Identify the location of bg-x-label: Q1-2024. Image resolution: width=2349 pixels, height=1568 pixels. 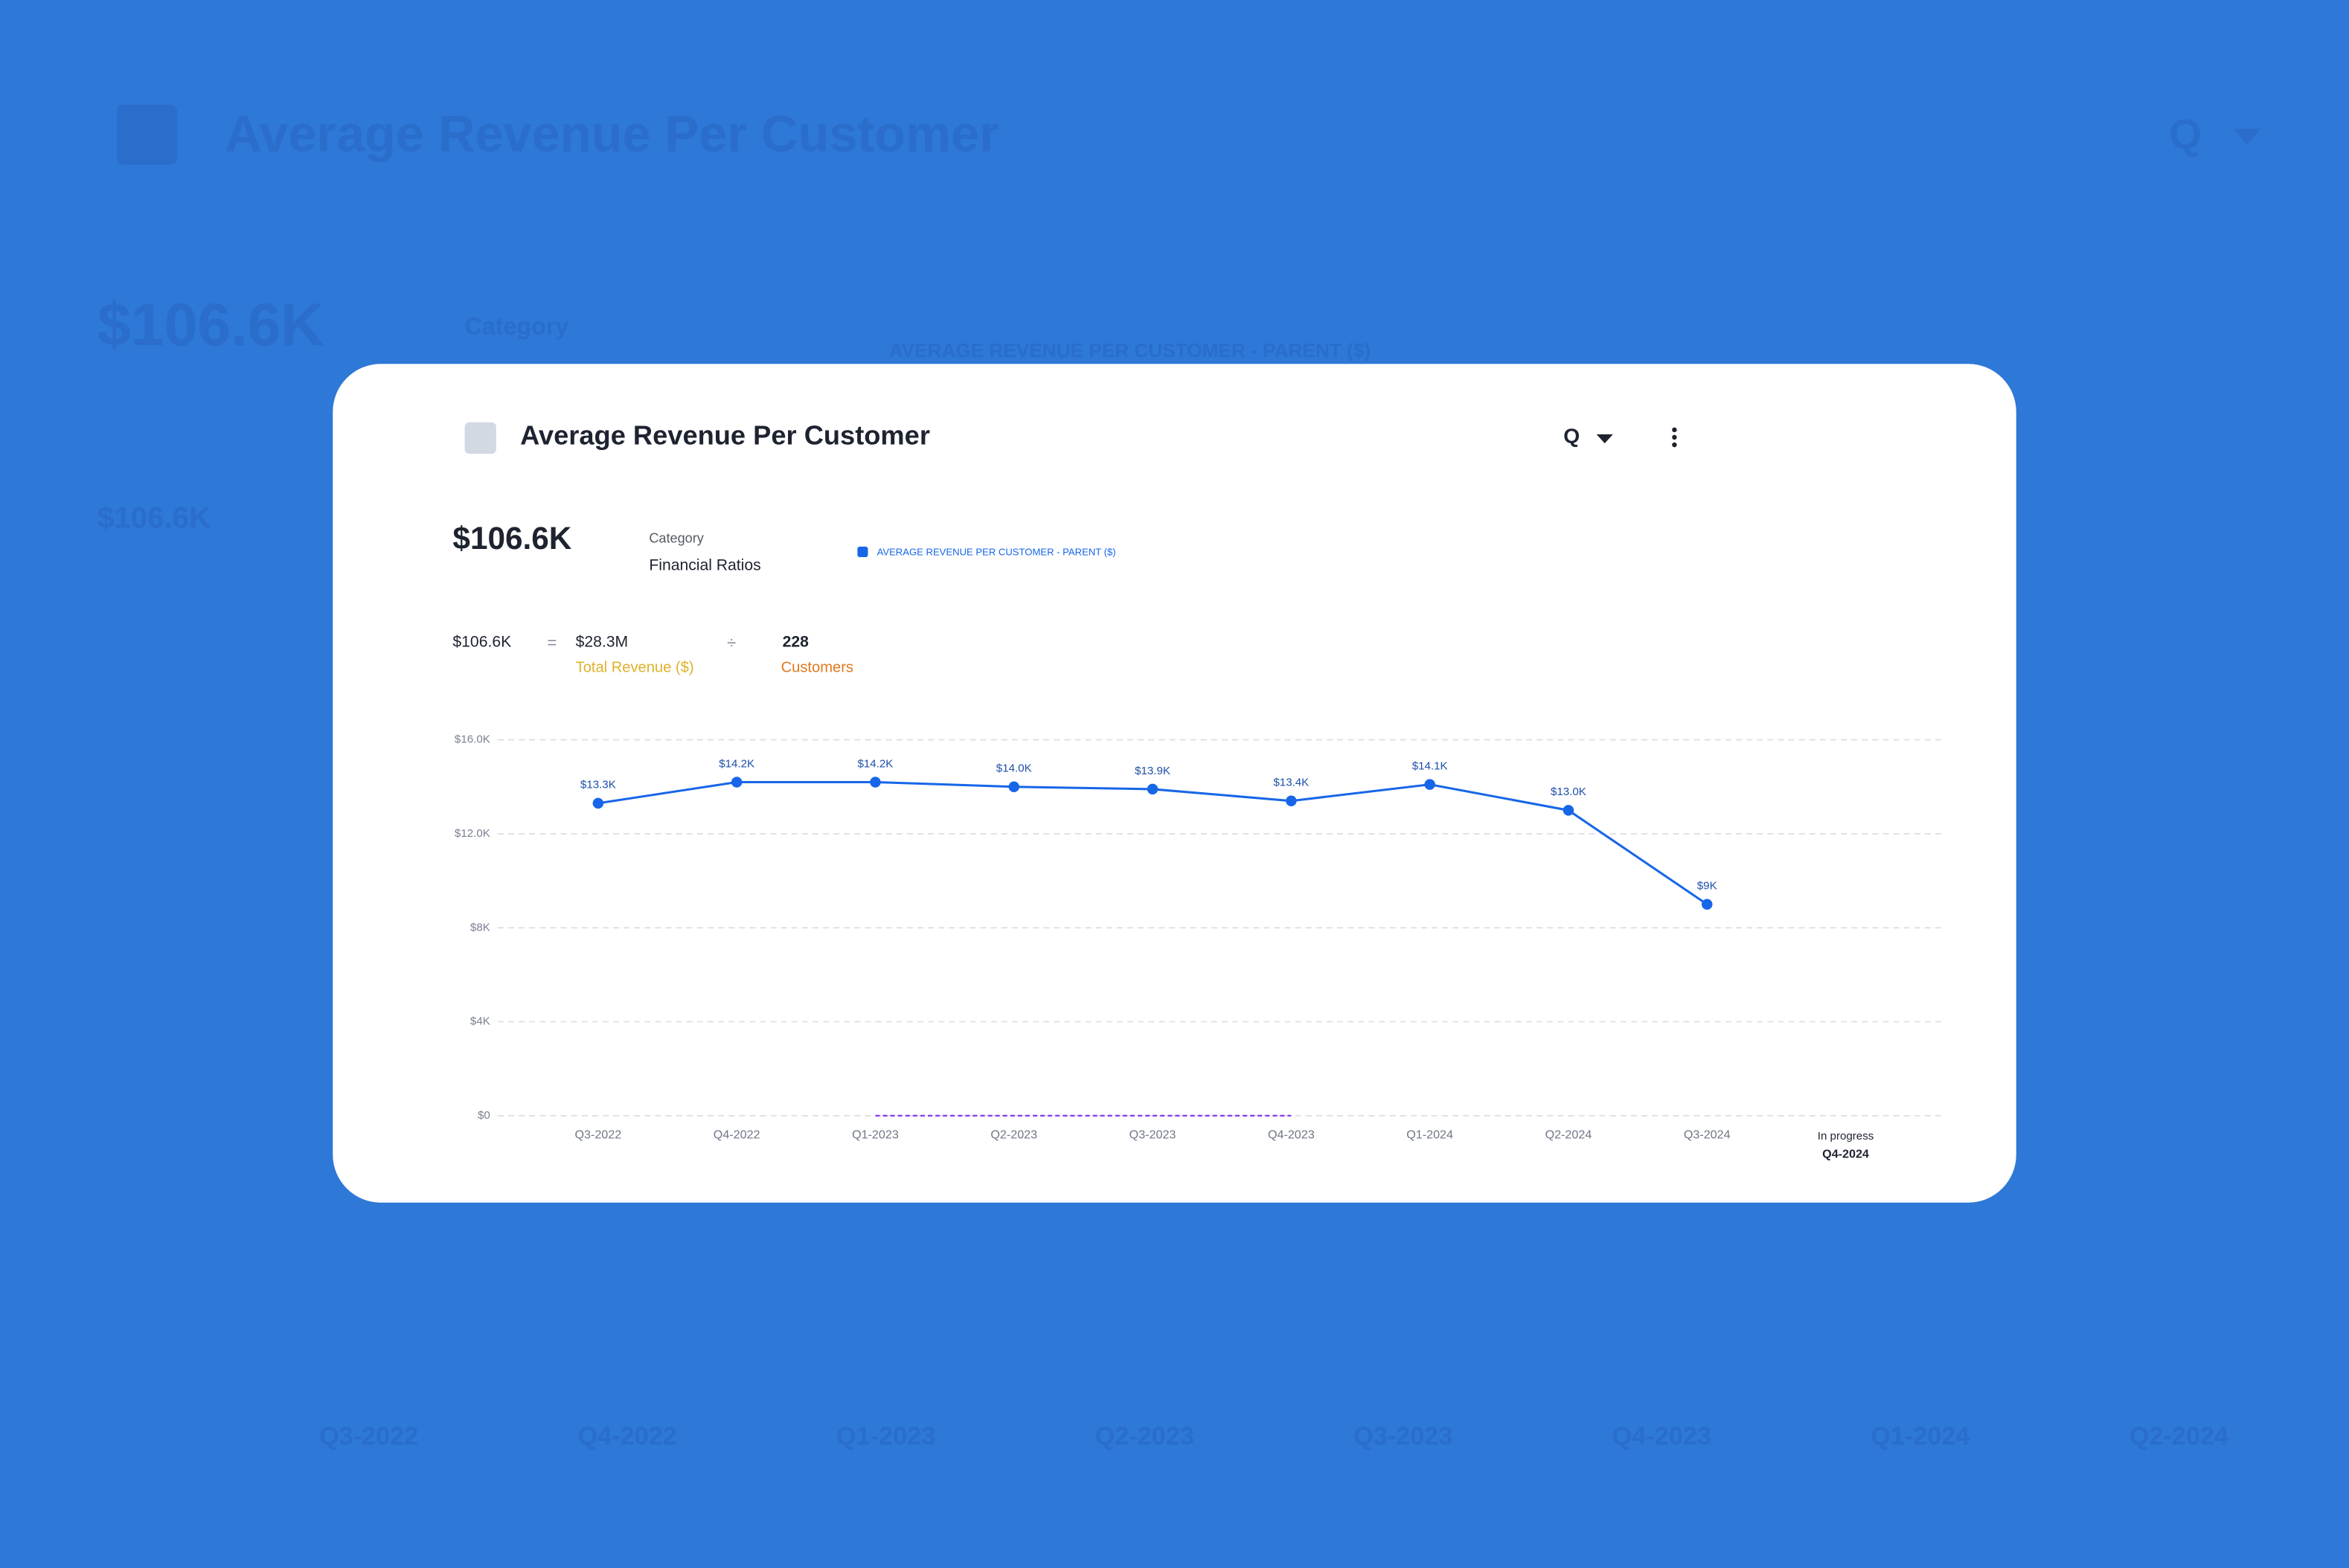
(1920, 1436).